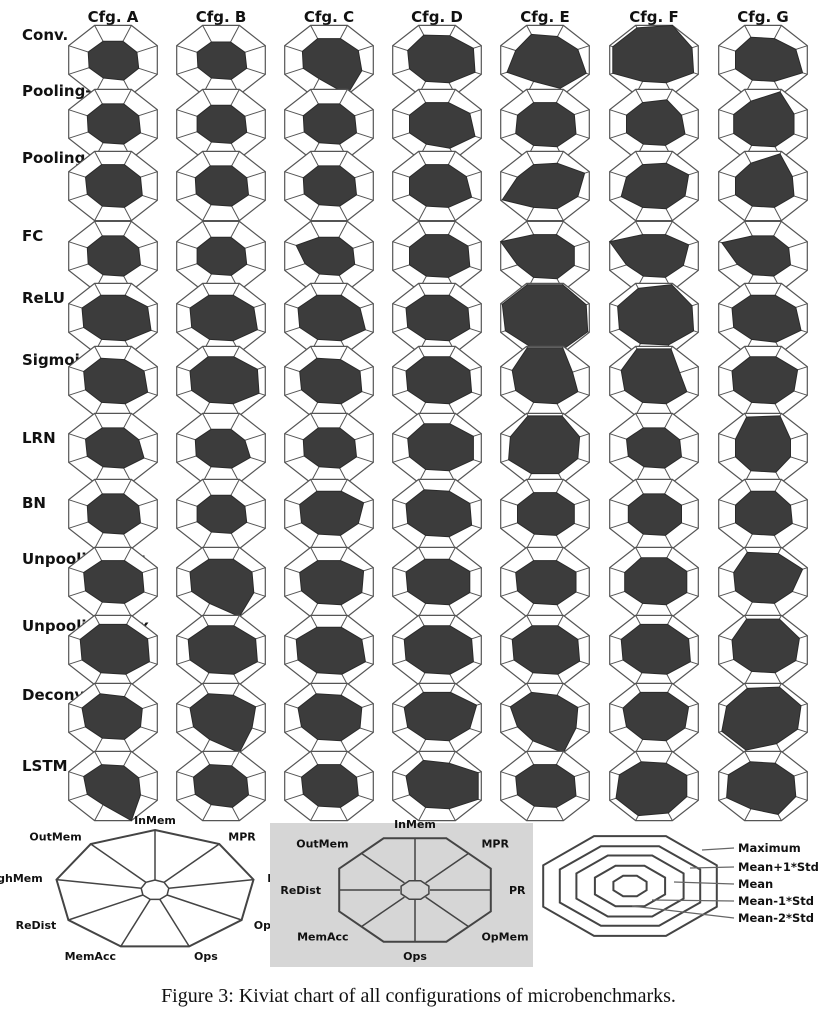 The height and width of the screenshot is (1020, 837). I want to click on legend2-axis-label: InMem, so click(415, 824).